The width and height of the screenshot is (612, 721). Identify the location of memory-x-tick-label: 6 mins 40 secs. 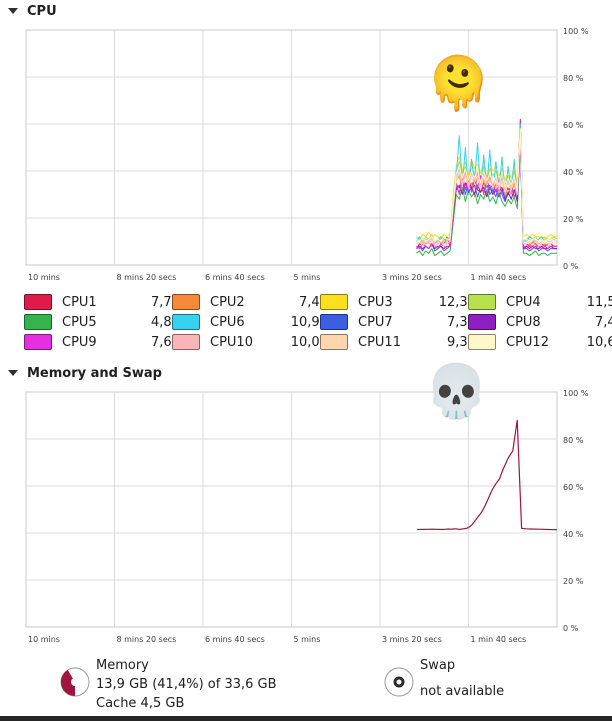
(235, 639).